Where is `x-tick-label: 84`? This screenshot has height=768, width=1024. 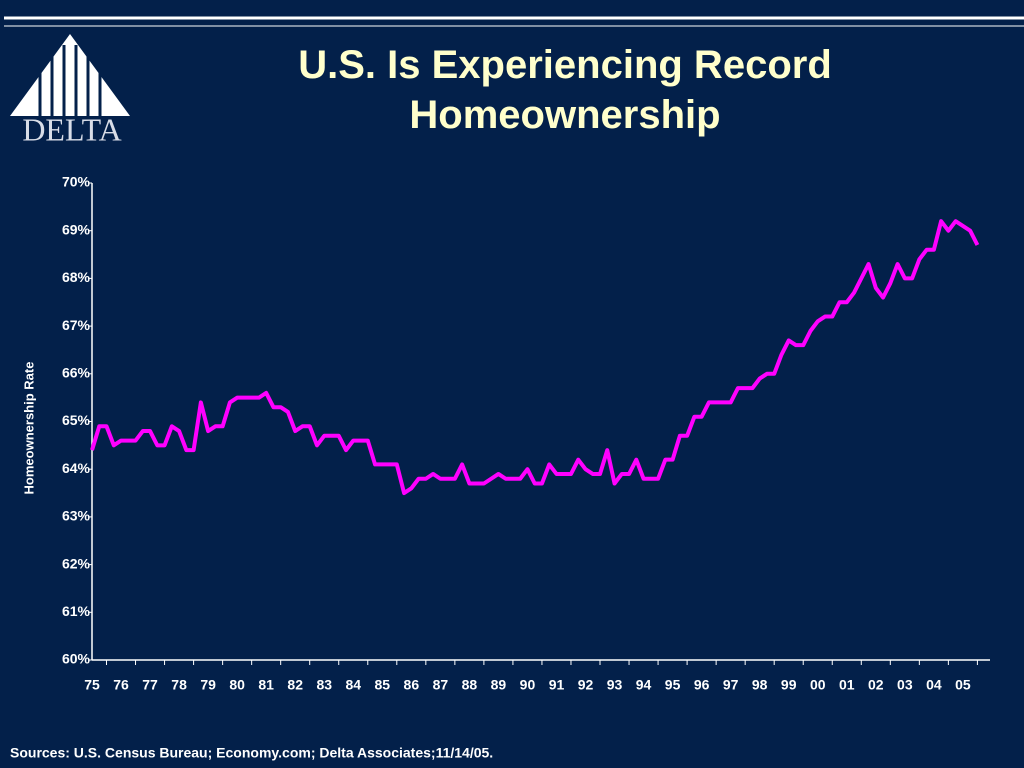
x-tick-label: 84 is located at coordinates (353, 685).